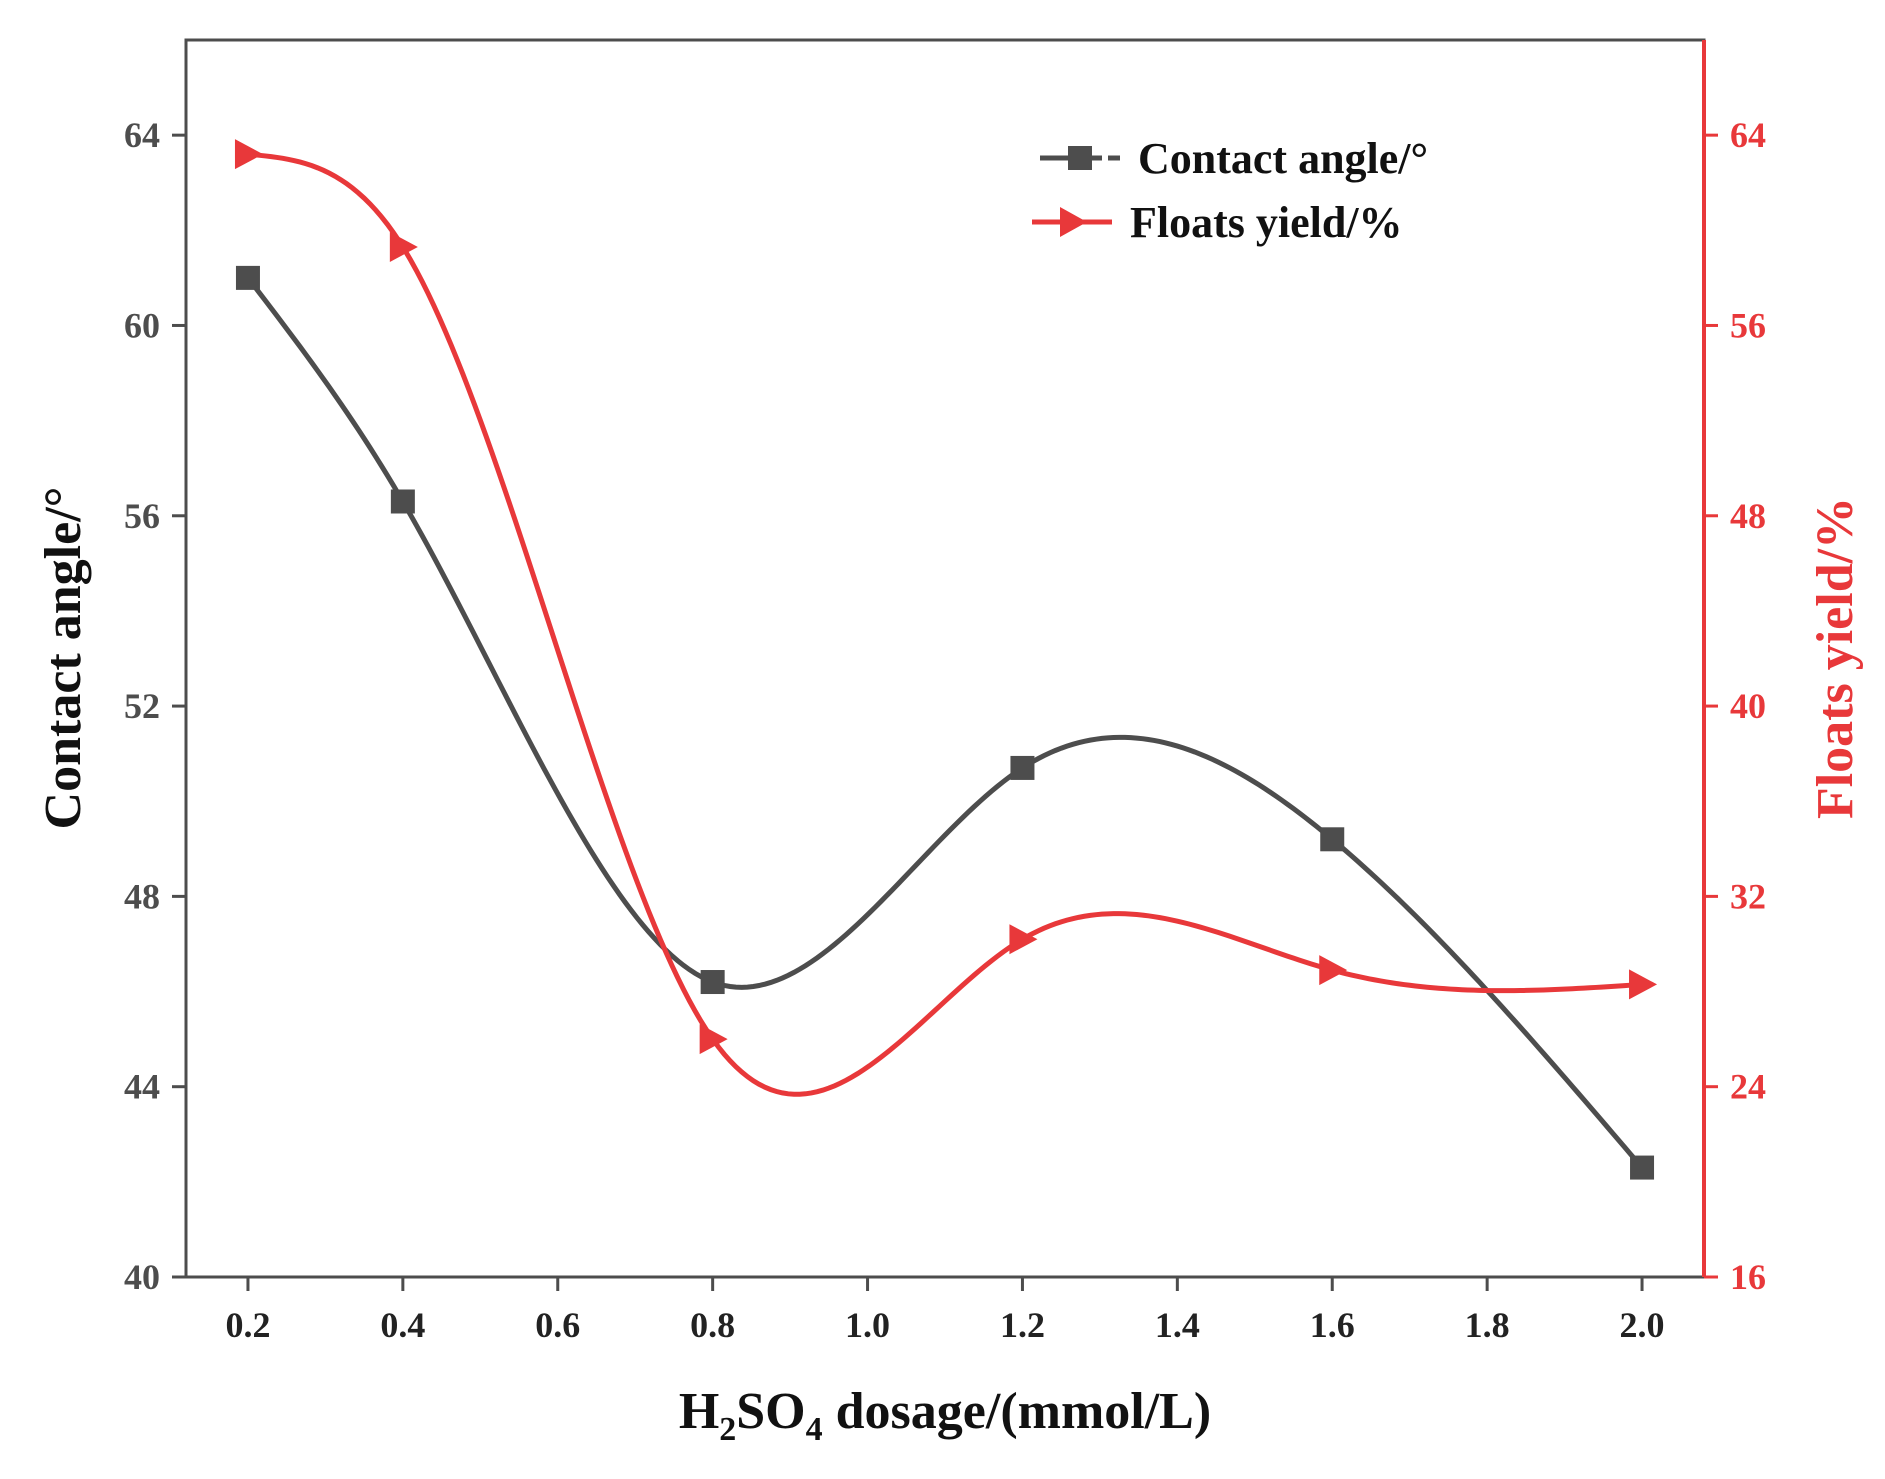 This screenshot has width=1885, height=1479. I want to click on x-axis-title-prefix: H, so click(699, 1411).